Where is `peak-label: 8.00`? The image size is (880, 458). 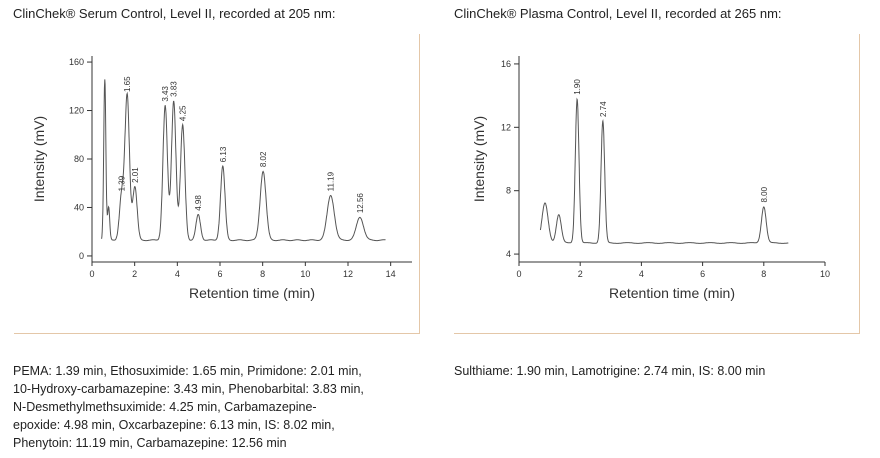 peak-label: 8.00 is located at coordinates (764, 194).